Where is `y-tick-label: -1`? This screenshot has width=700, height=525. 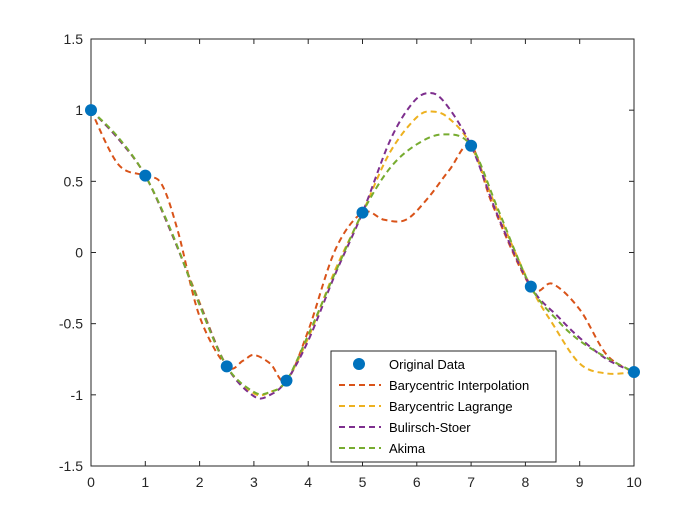 y-tick-label: -1 is located at coordinates (77, 395).